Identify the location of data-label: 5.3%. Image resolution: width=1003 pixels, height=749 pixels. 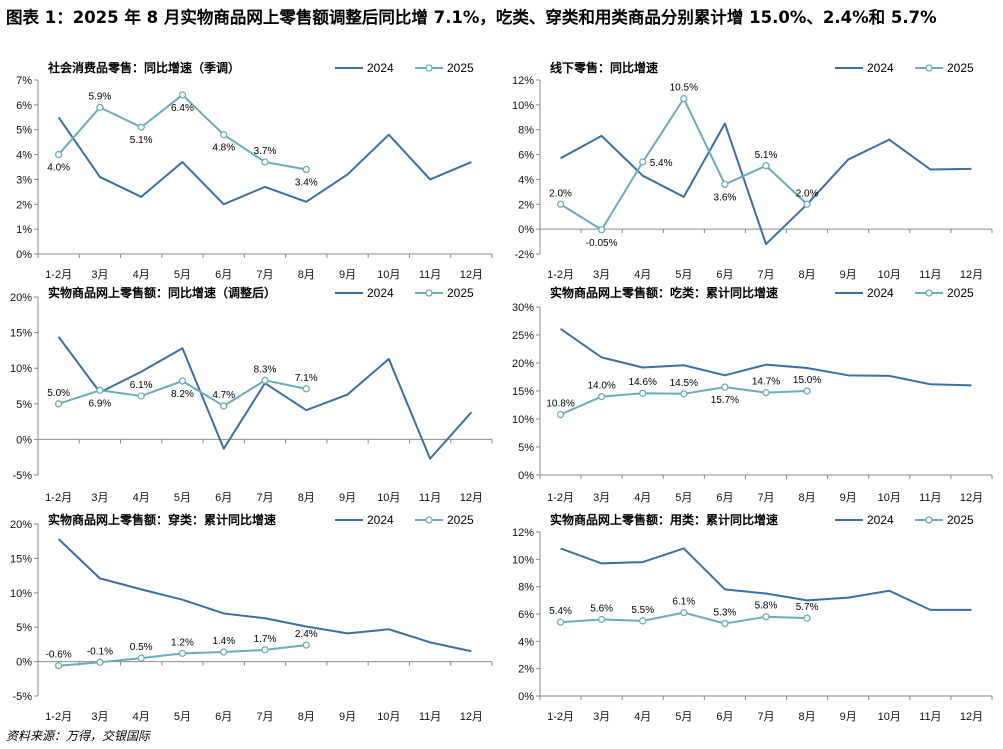
(725, 613).